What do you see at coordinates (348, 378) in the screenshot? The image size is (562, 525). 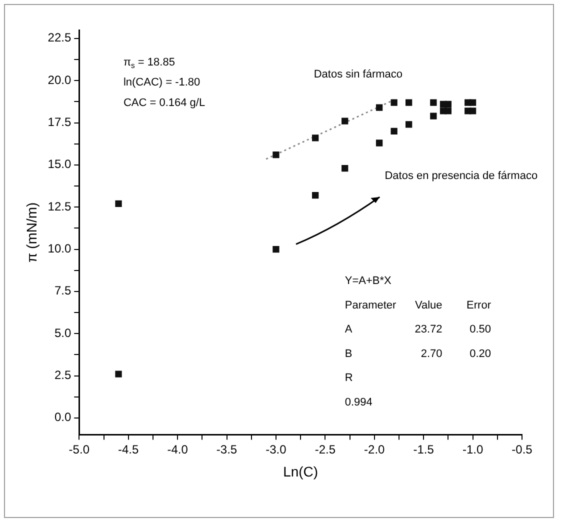 I see `annotation: R` at bounding box center [348, 378].